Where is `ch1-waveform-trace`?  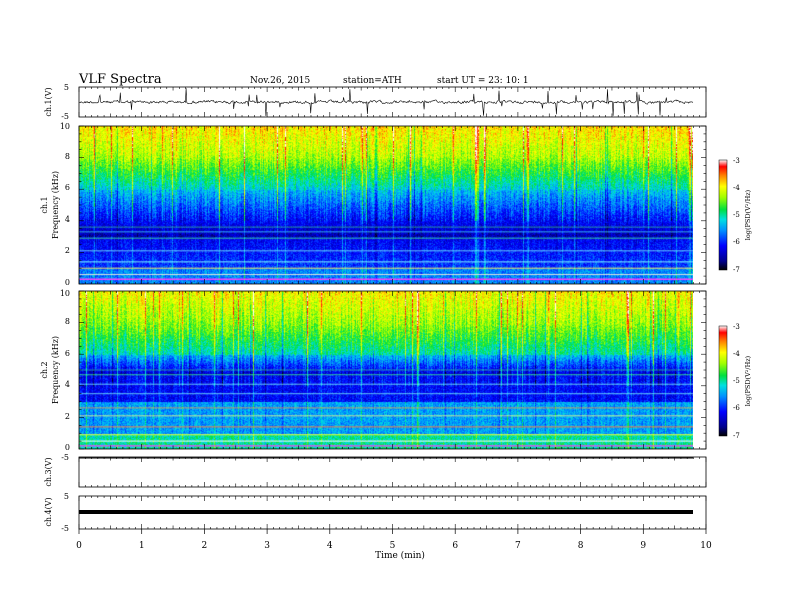
ch1-waveform-trace is located at coordinates (386, 102).